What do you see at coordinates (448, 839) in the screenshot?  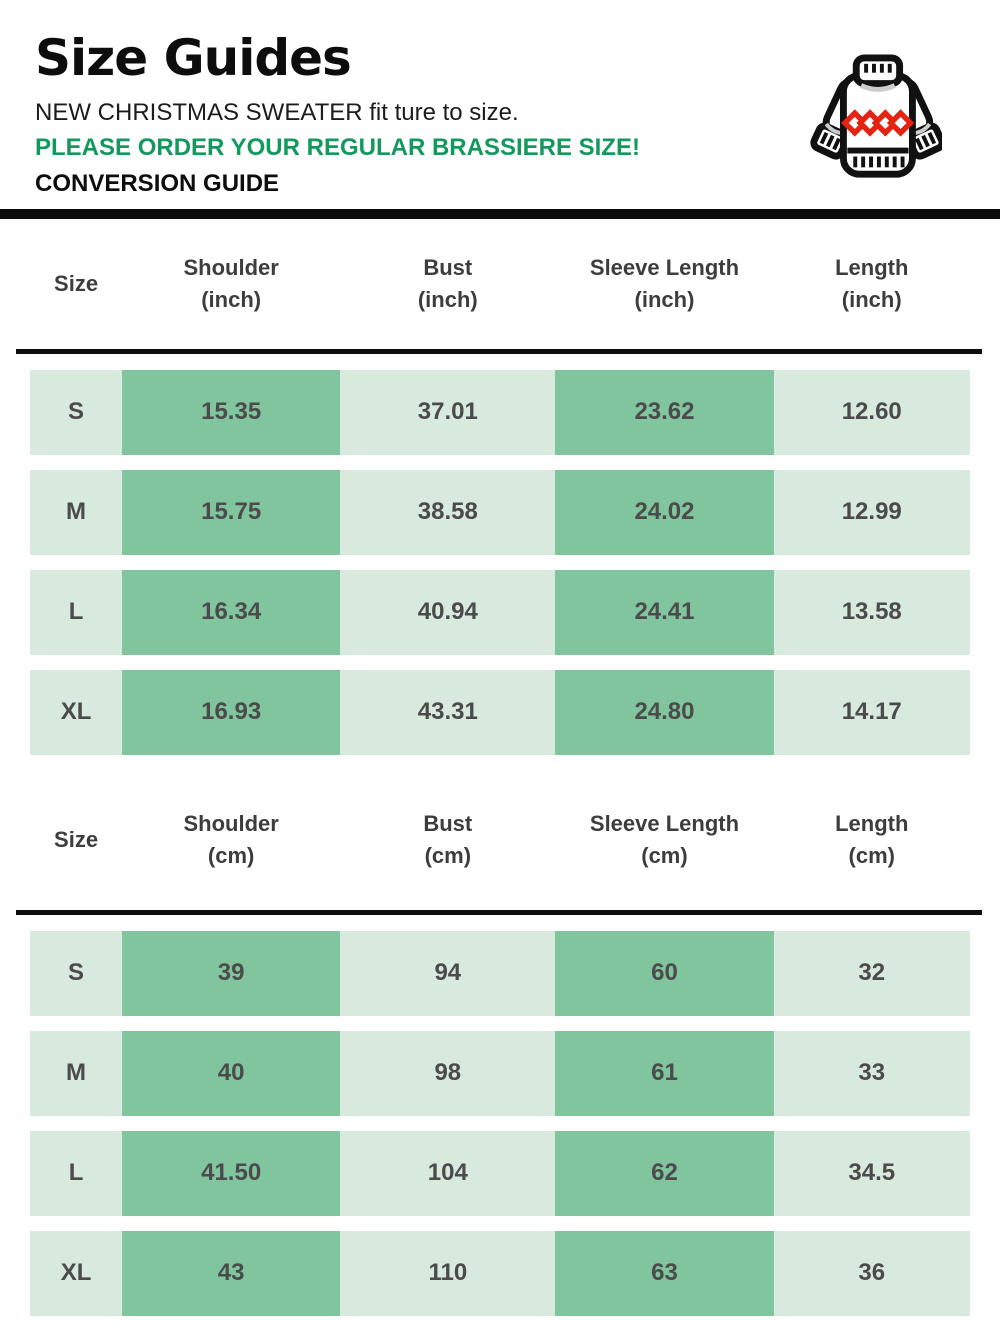 I see `column-header-bust: Bust (cm)` at bounding box center [448, 839].